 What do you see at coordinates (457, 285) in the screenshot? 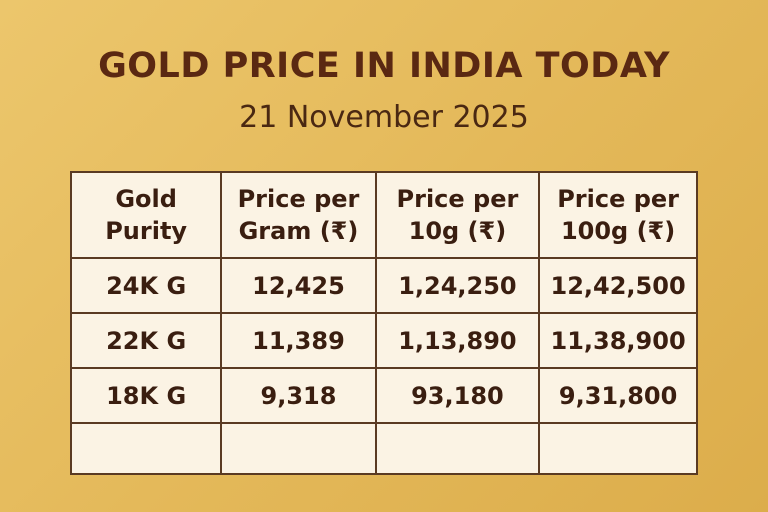
I see `price-cell: 1,24,250` at bounding box center [457, 285].